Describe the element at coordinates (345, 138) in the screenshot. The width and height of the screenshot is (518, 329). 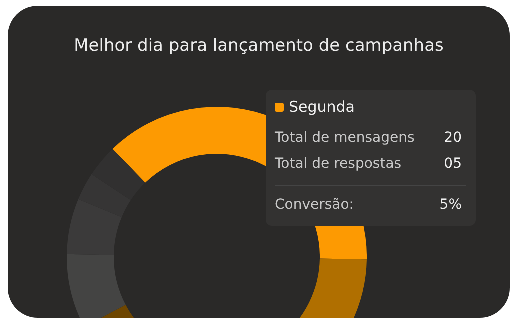
I see `text: Total de mensagens` at that location.